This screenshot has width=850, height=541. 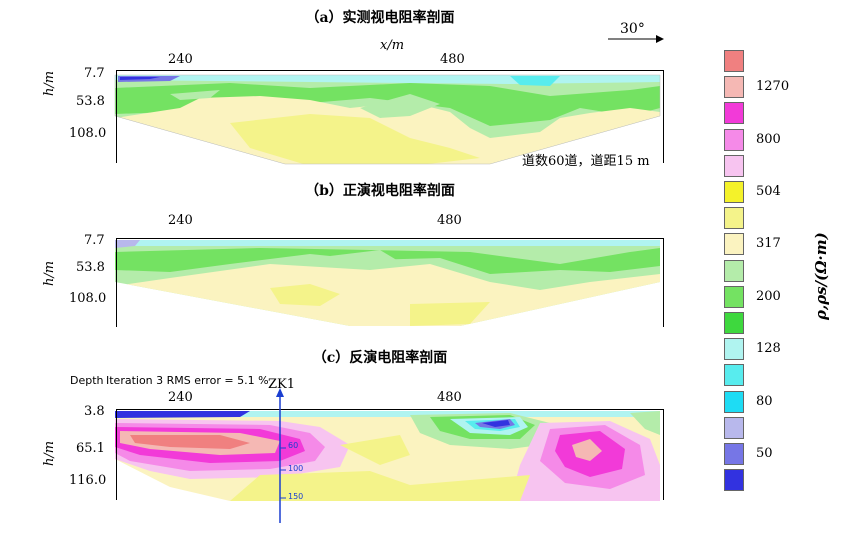 What do you see at coordinates (90, 448) in the screenshot?
I see `panel-c-ytick-2: 65.1` at bounding box center [90, 448].